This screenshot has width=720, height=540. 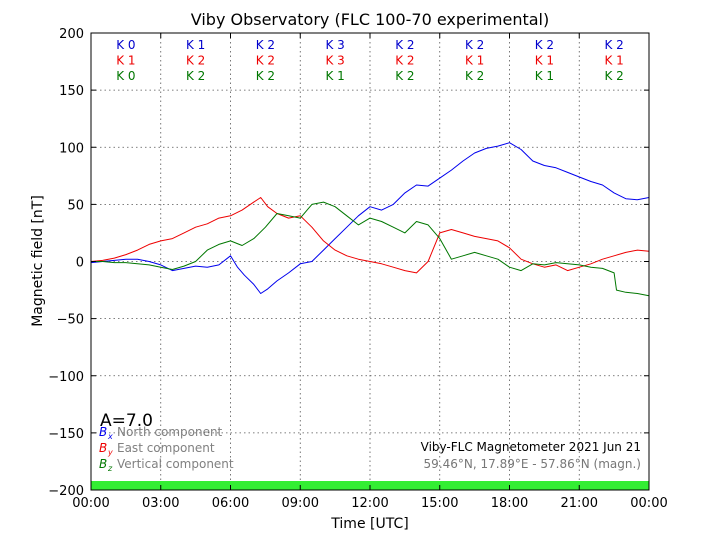 What do you see at coordinates (66, 377) in the screenshot?
I see `y-tick-label: −100` at bounding box center [66, 377].